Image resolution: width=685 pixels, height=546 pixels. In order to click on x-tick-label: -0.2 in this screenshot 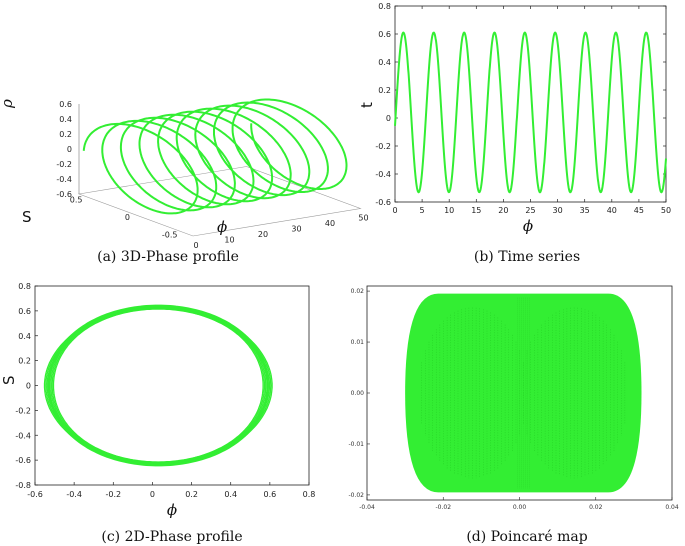, I will do `click(113, 494)`.